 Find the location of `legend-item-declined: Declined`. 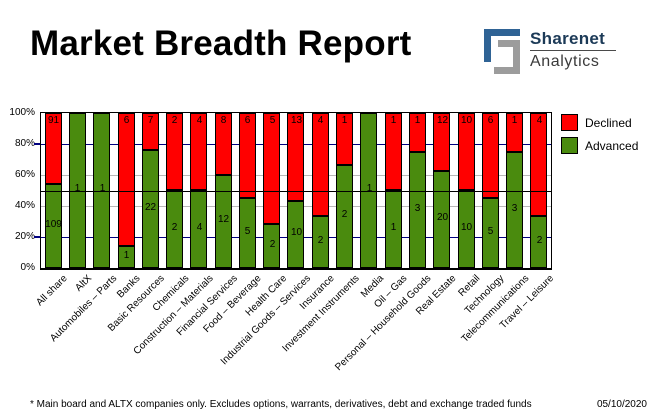

legend-item-declined: Declined is located at coordinates (599, 122).